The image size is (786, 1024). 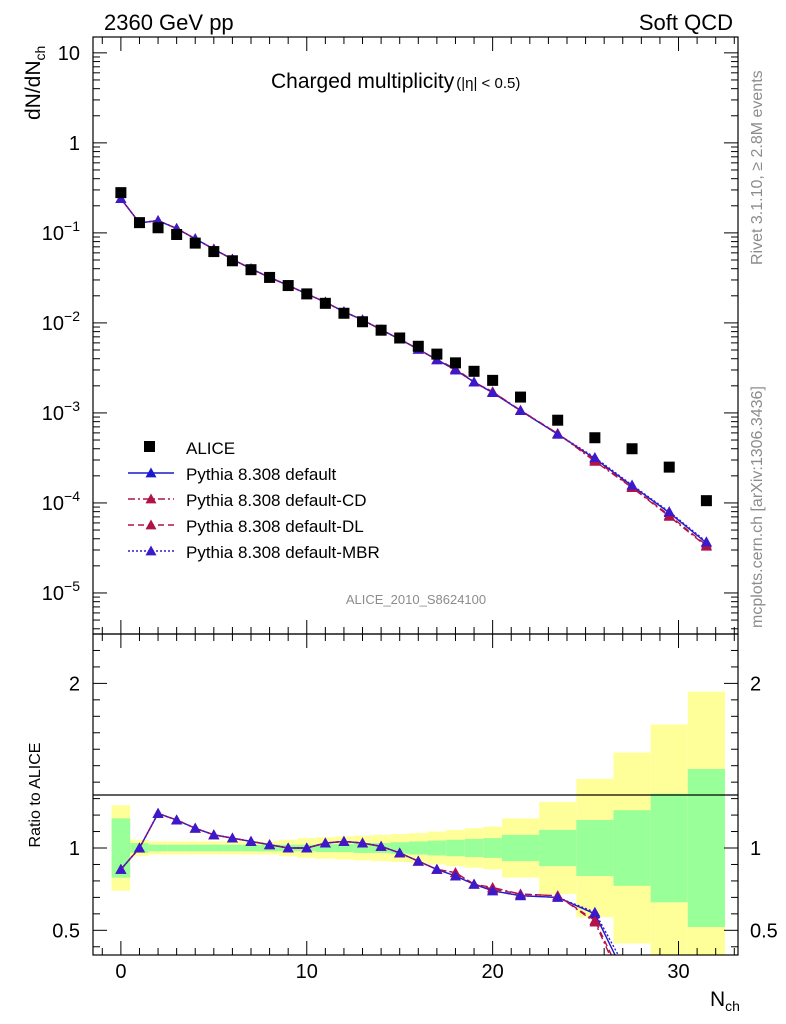 What do you see at coordinates (275, 526) in the screenshot?
I see `legend-label-2: Pythia 8.308 default-DL` at bounding box center [275, 526].